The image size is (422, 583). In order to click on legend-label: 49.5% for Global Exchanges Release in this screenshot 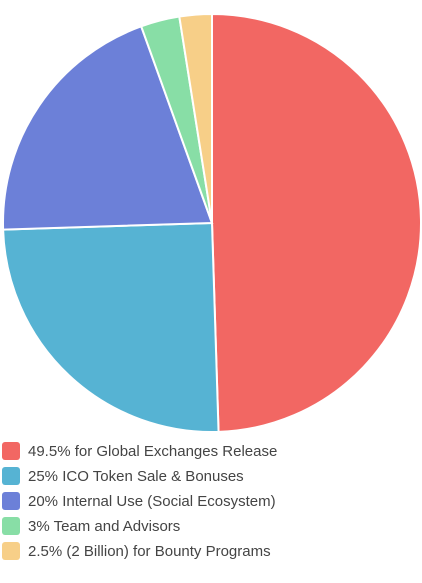, I will do `click(152, 451)`.